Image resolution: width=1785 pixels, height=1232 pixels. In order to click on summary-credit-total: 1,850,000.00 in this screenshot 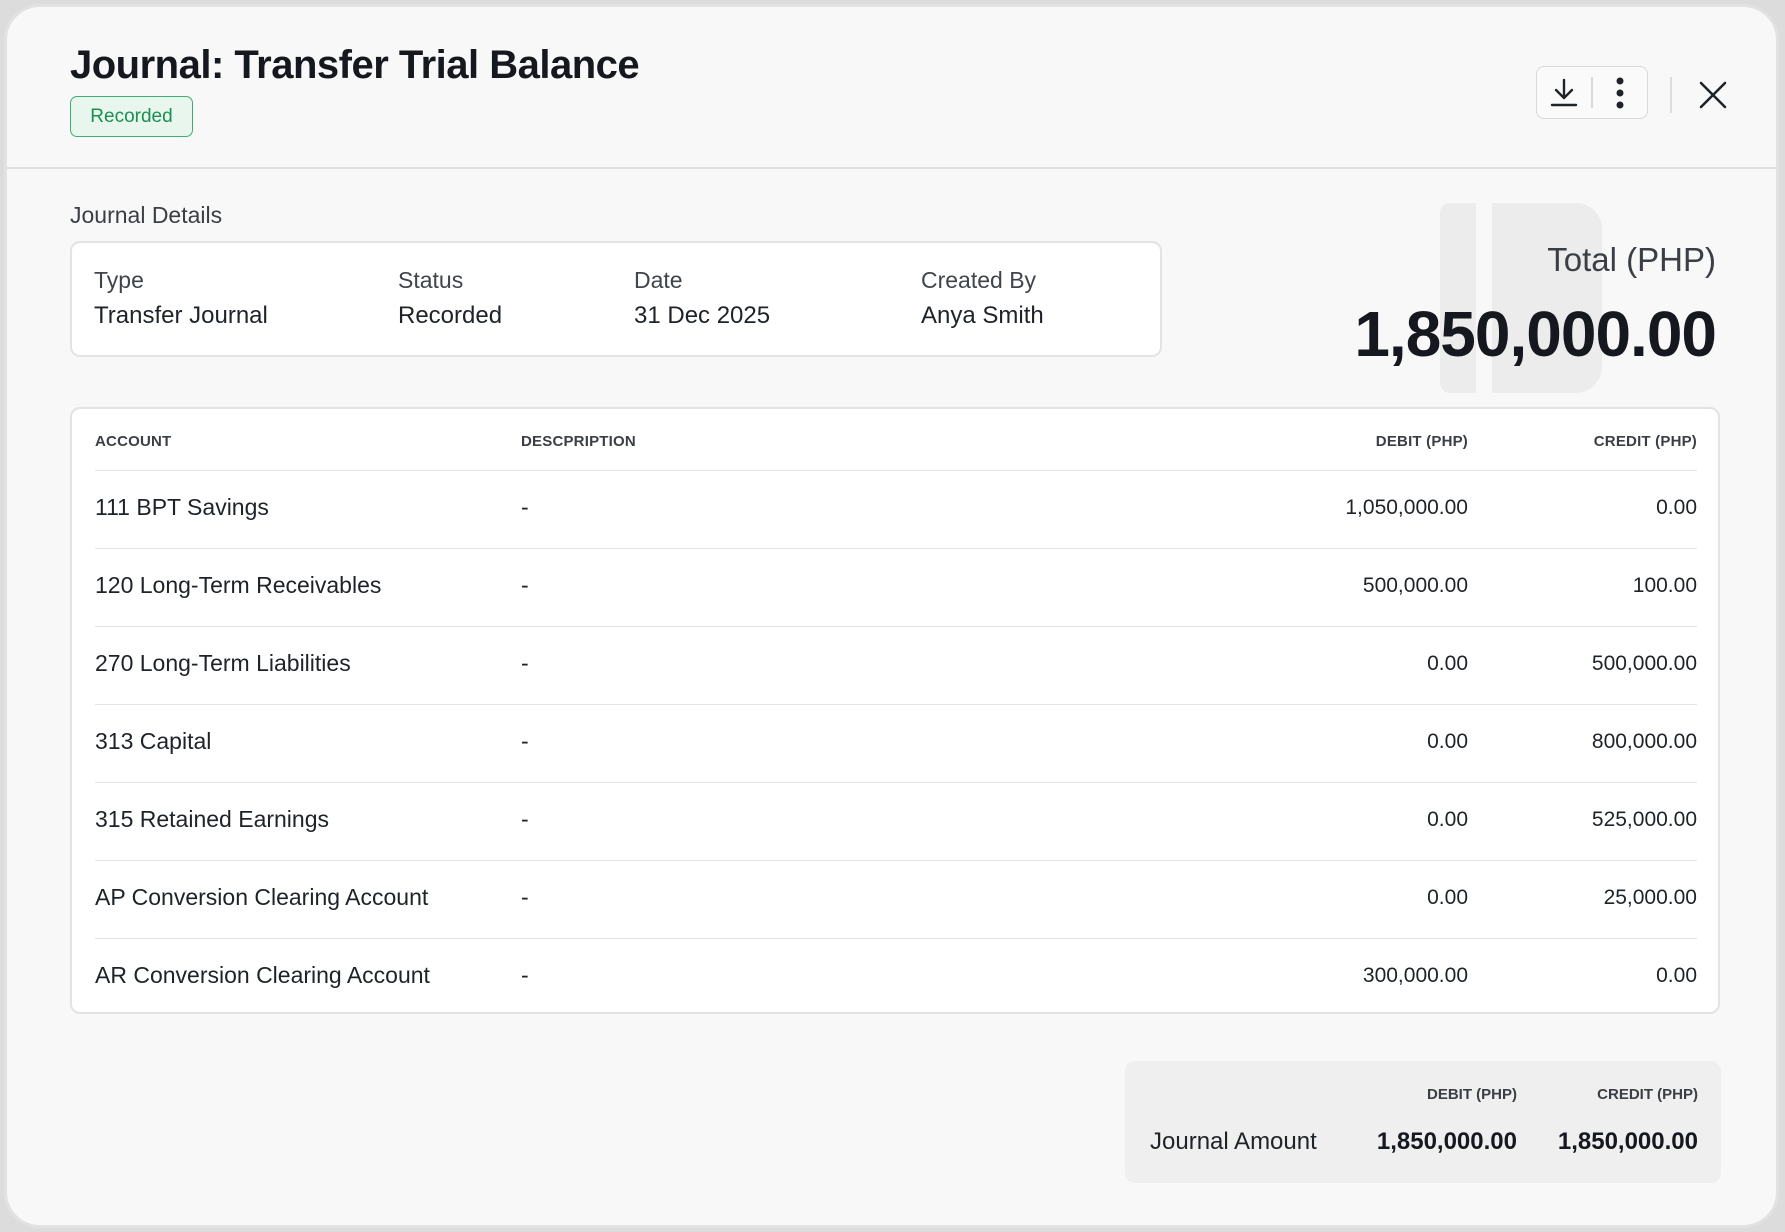, I will do `click(1627, 1141)`.